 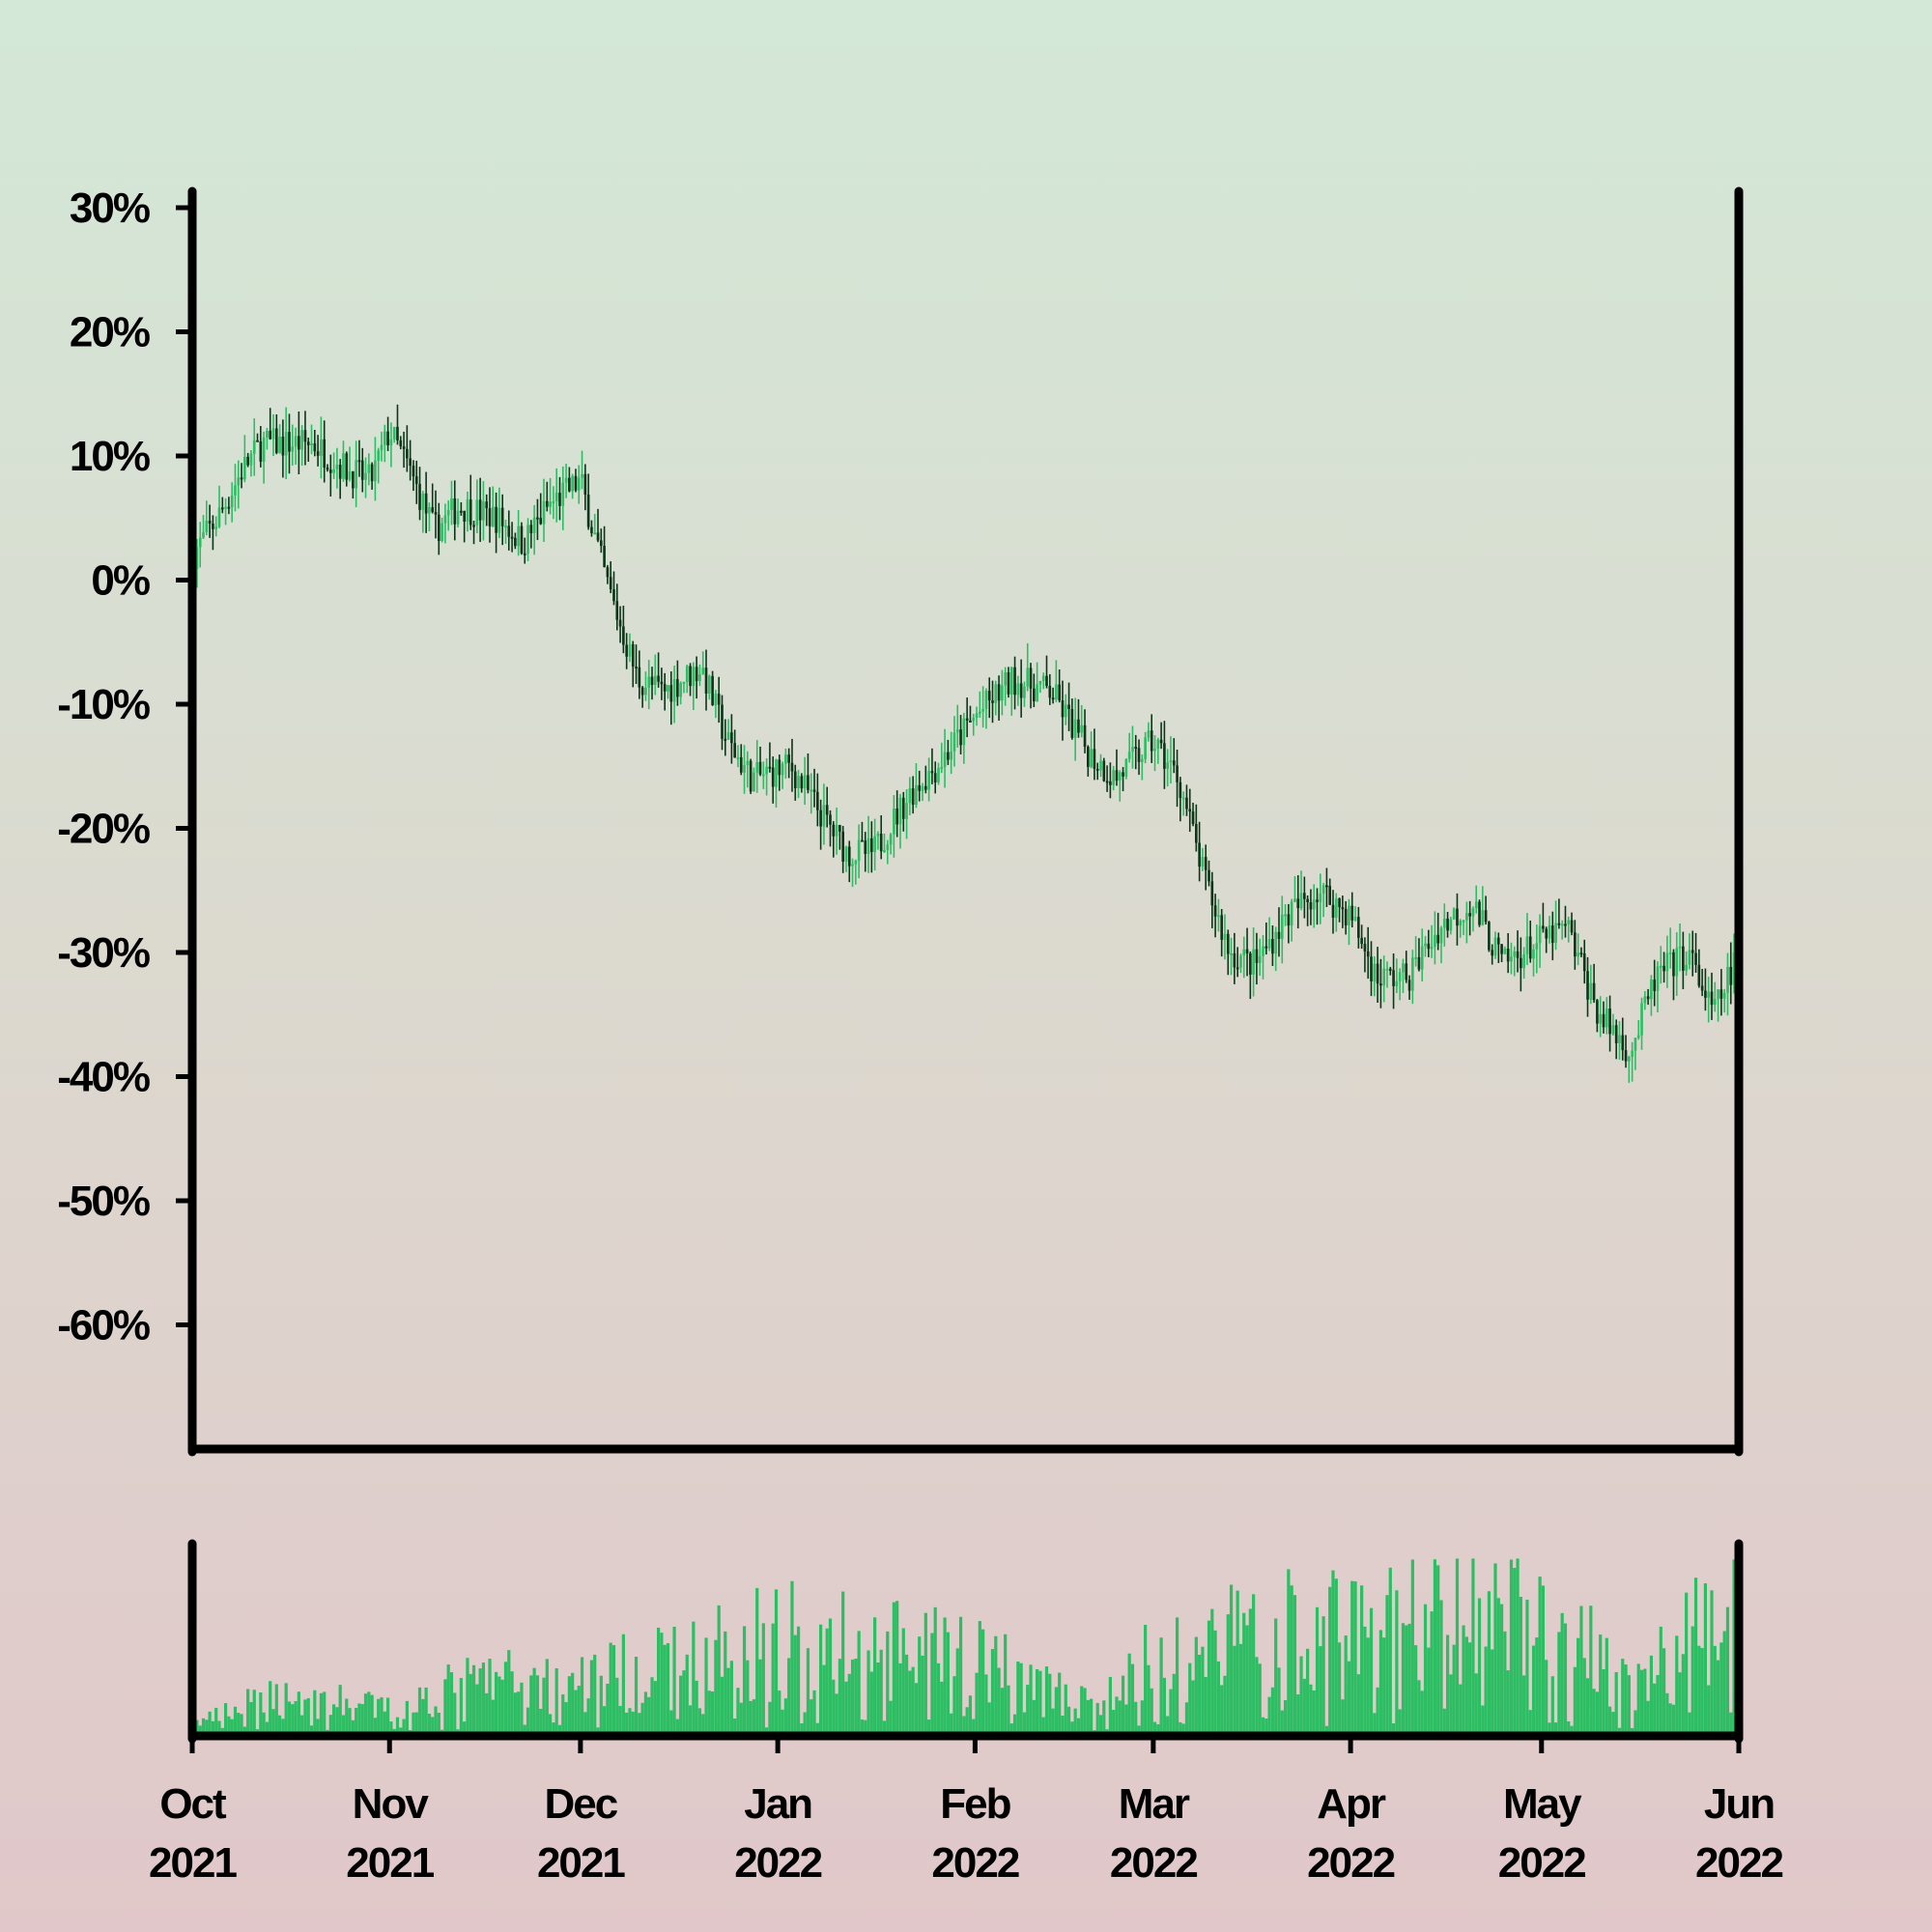 I want to click on x-tick-label-month: Jun, so click(x=1739, y=1804).